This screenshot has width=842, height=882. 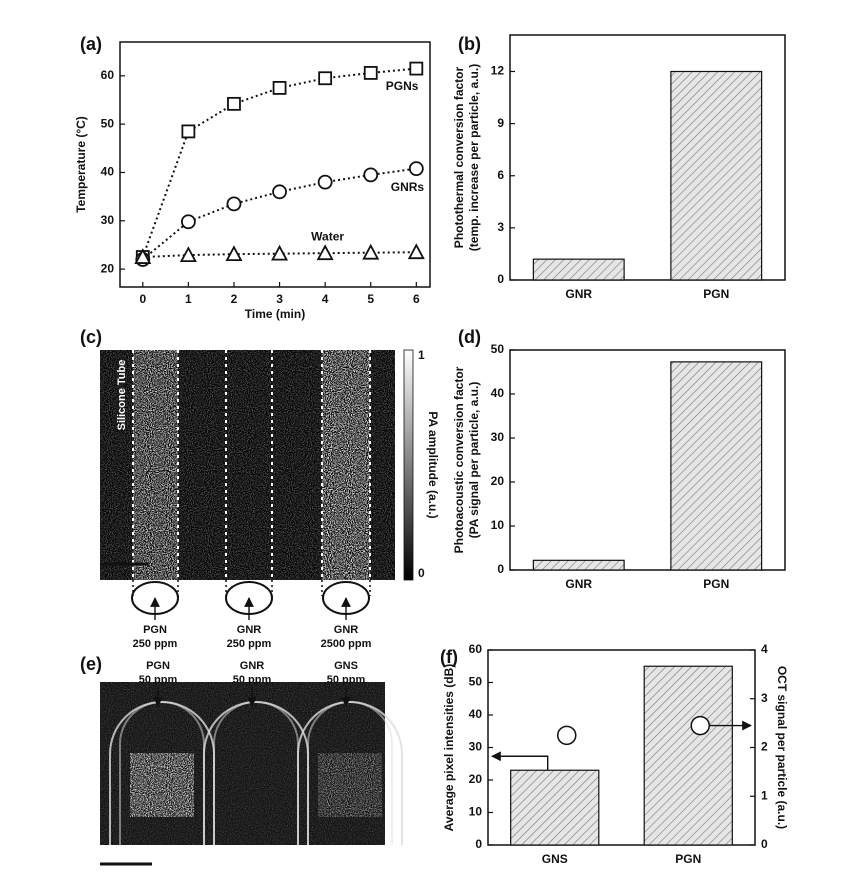 I want to click on series-label: PGNs, so click(x=402, y=86).